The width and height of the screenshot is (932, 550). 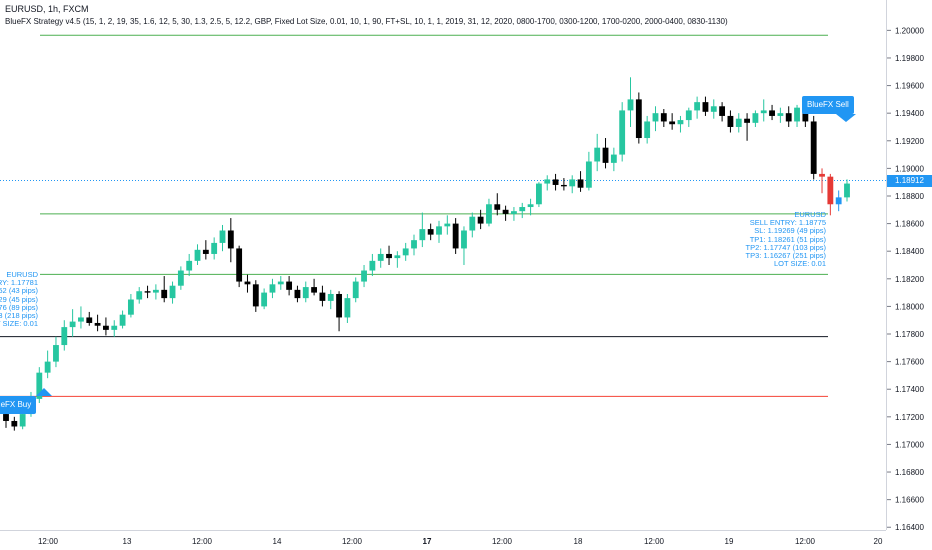 I want to click on info-line: LOT SIZE: 0.01, so click(x=800, y=264).